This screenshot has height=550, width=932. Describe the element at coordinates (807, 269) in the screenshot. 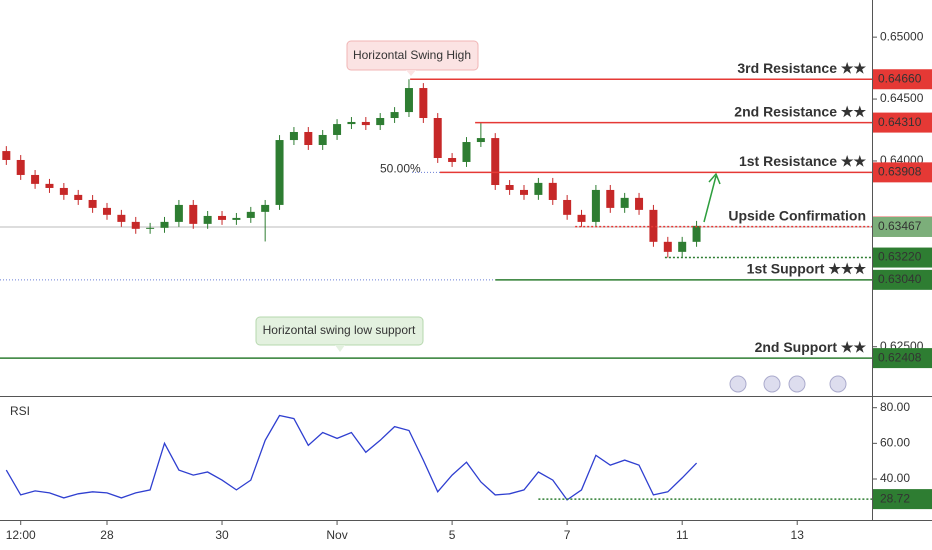

I see `level-name: 1st Support ★★★` at that location.